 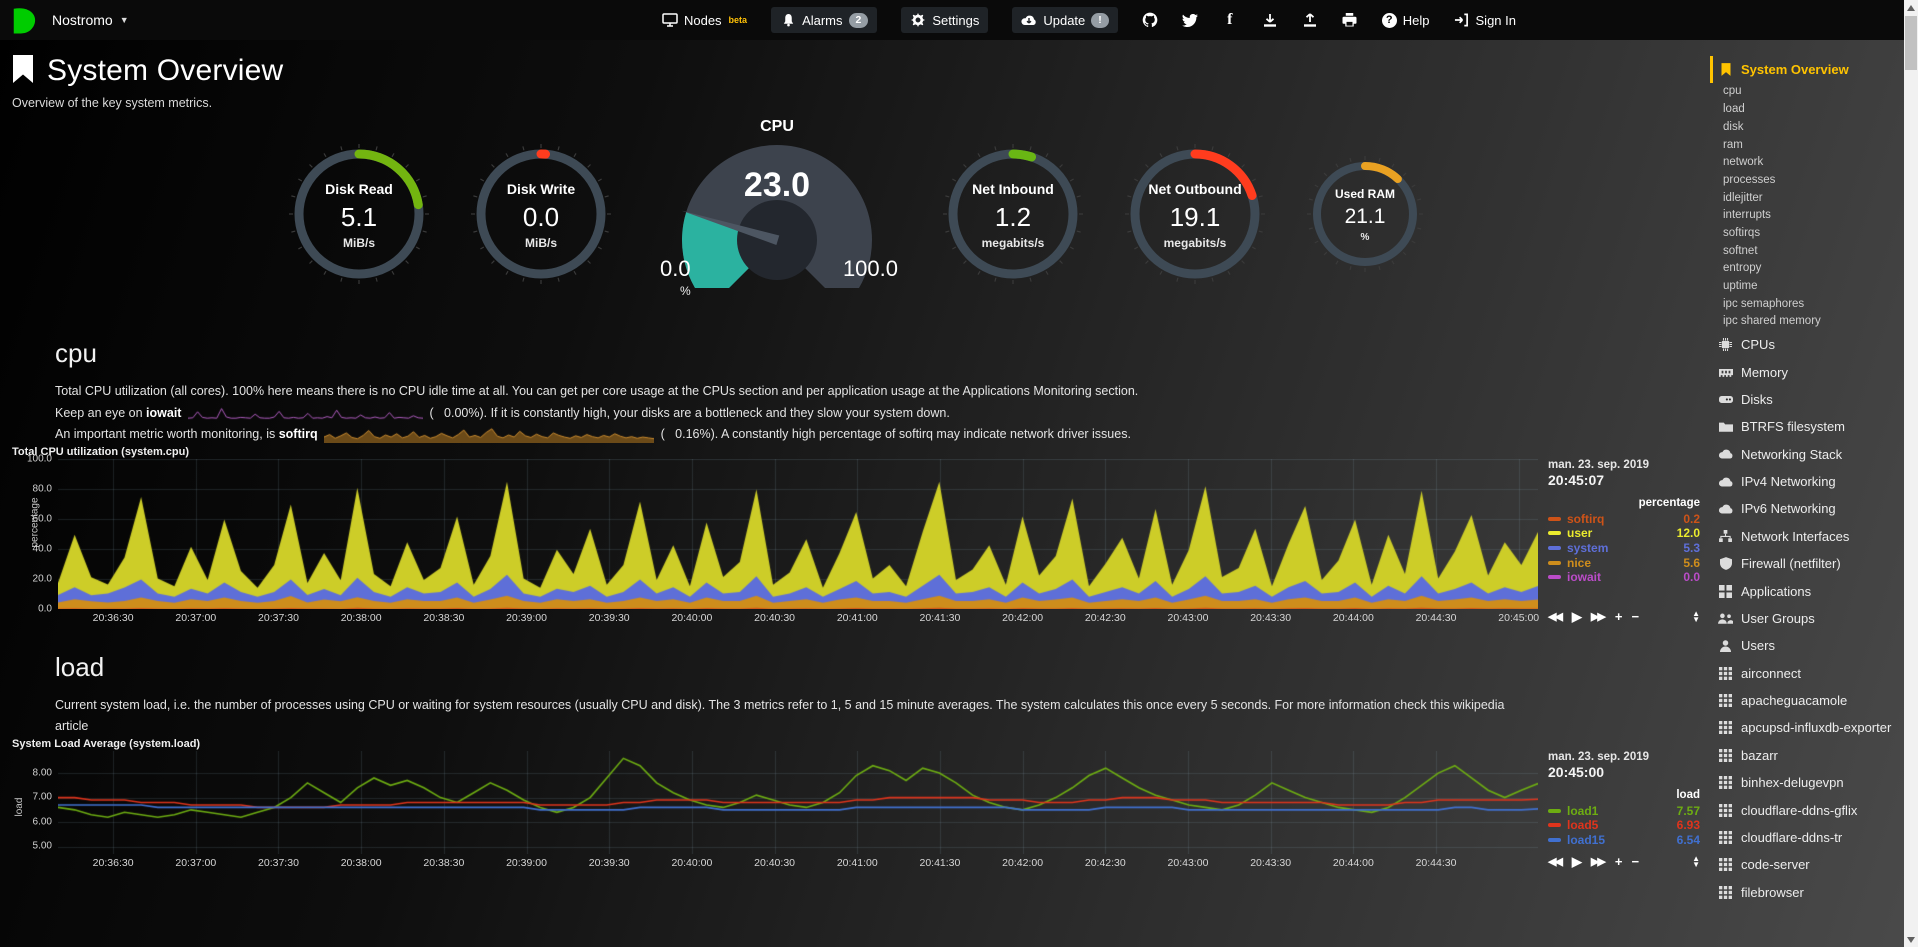 What do you see at coordinates (1764, 303) in the screenshot?
I see `sidebar-subitem-ipc-semaphores: ipc semaphores` at bounding box center [1764, 303].